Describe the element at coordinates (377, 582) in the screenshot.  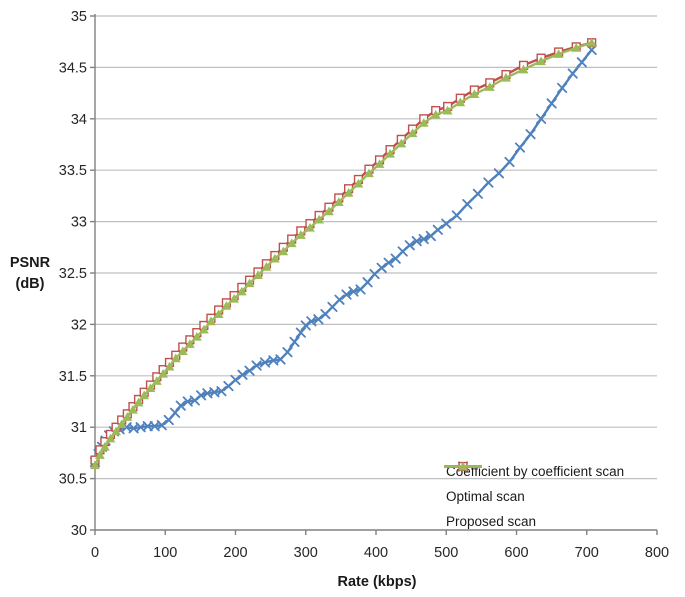
I see `x-axis-title: Rate (kbps)` at that location.